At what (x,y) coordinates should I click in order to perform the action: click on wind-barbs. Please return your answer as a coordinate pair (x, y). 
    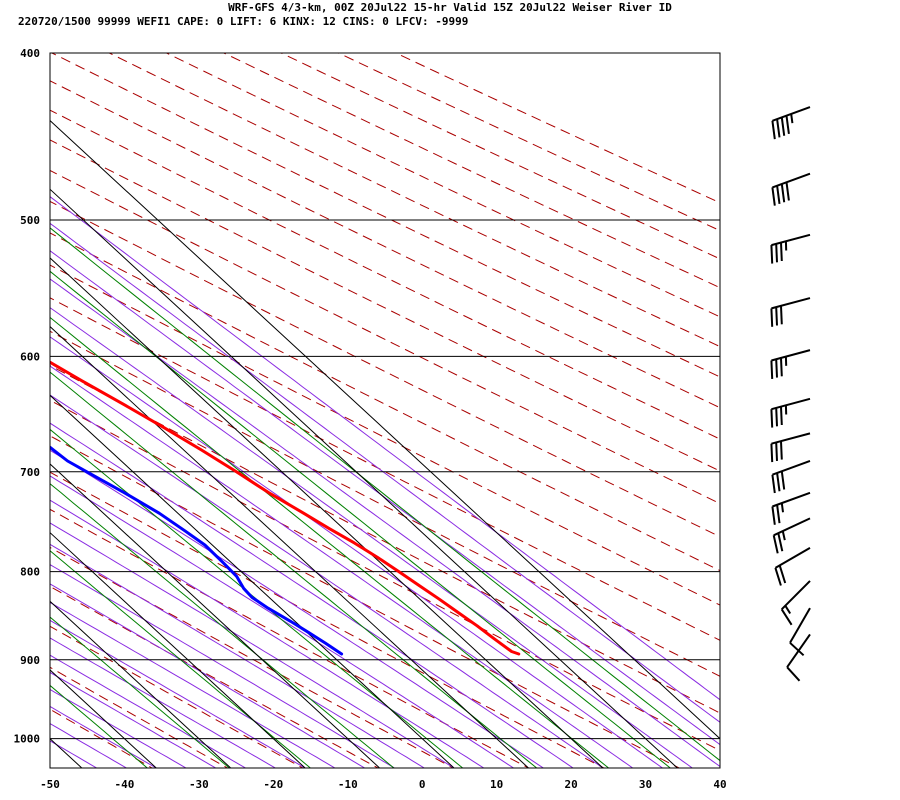
    Looking at the image, I should click on (790, 394).